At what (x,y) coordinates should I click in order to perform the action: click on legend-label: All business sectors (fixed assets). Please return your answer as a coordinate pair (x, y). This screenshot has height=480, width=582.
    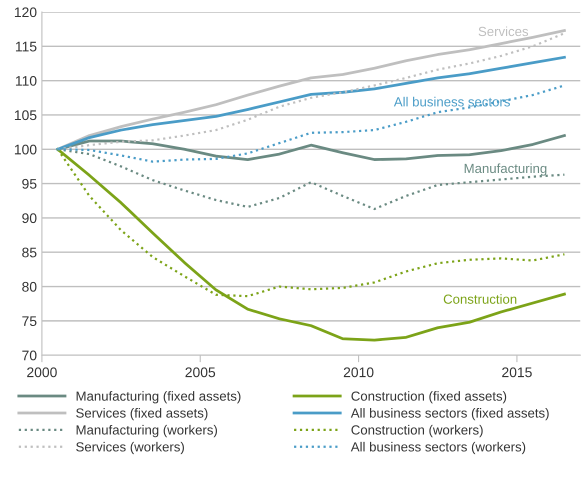
    Looking at the image, I should click on (449, 414).